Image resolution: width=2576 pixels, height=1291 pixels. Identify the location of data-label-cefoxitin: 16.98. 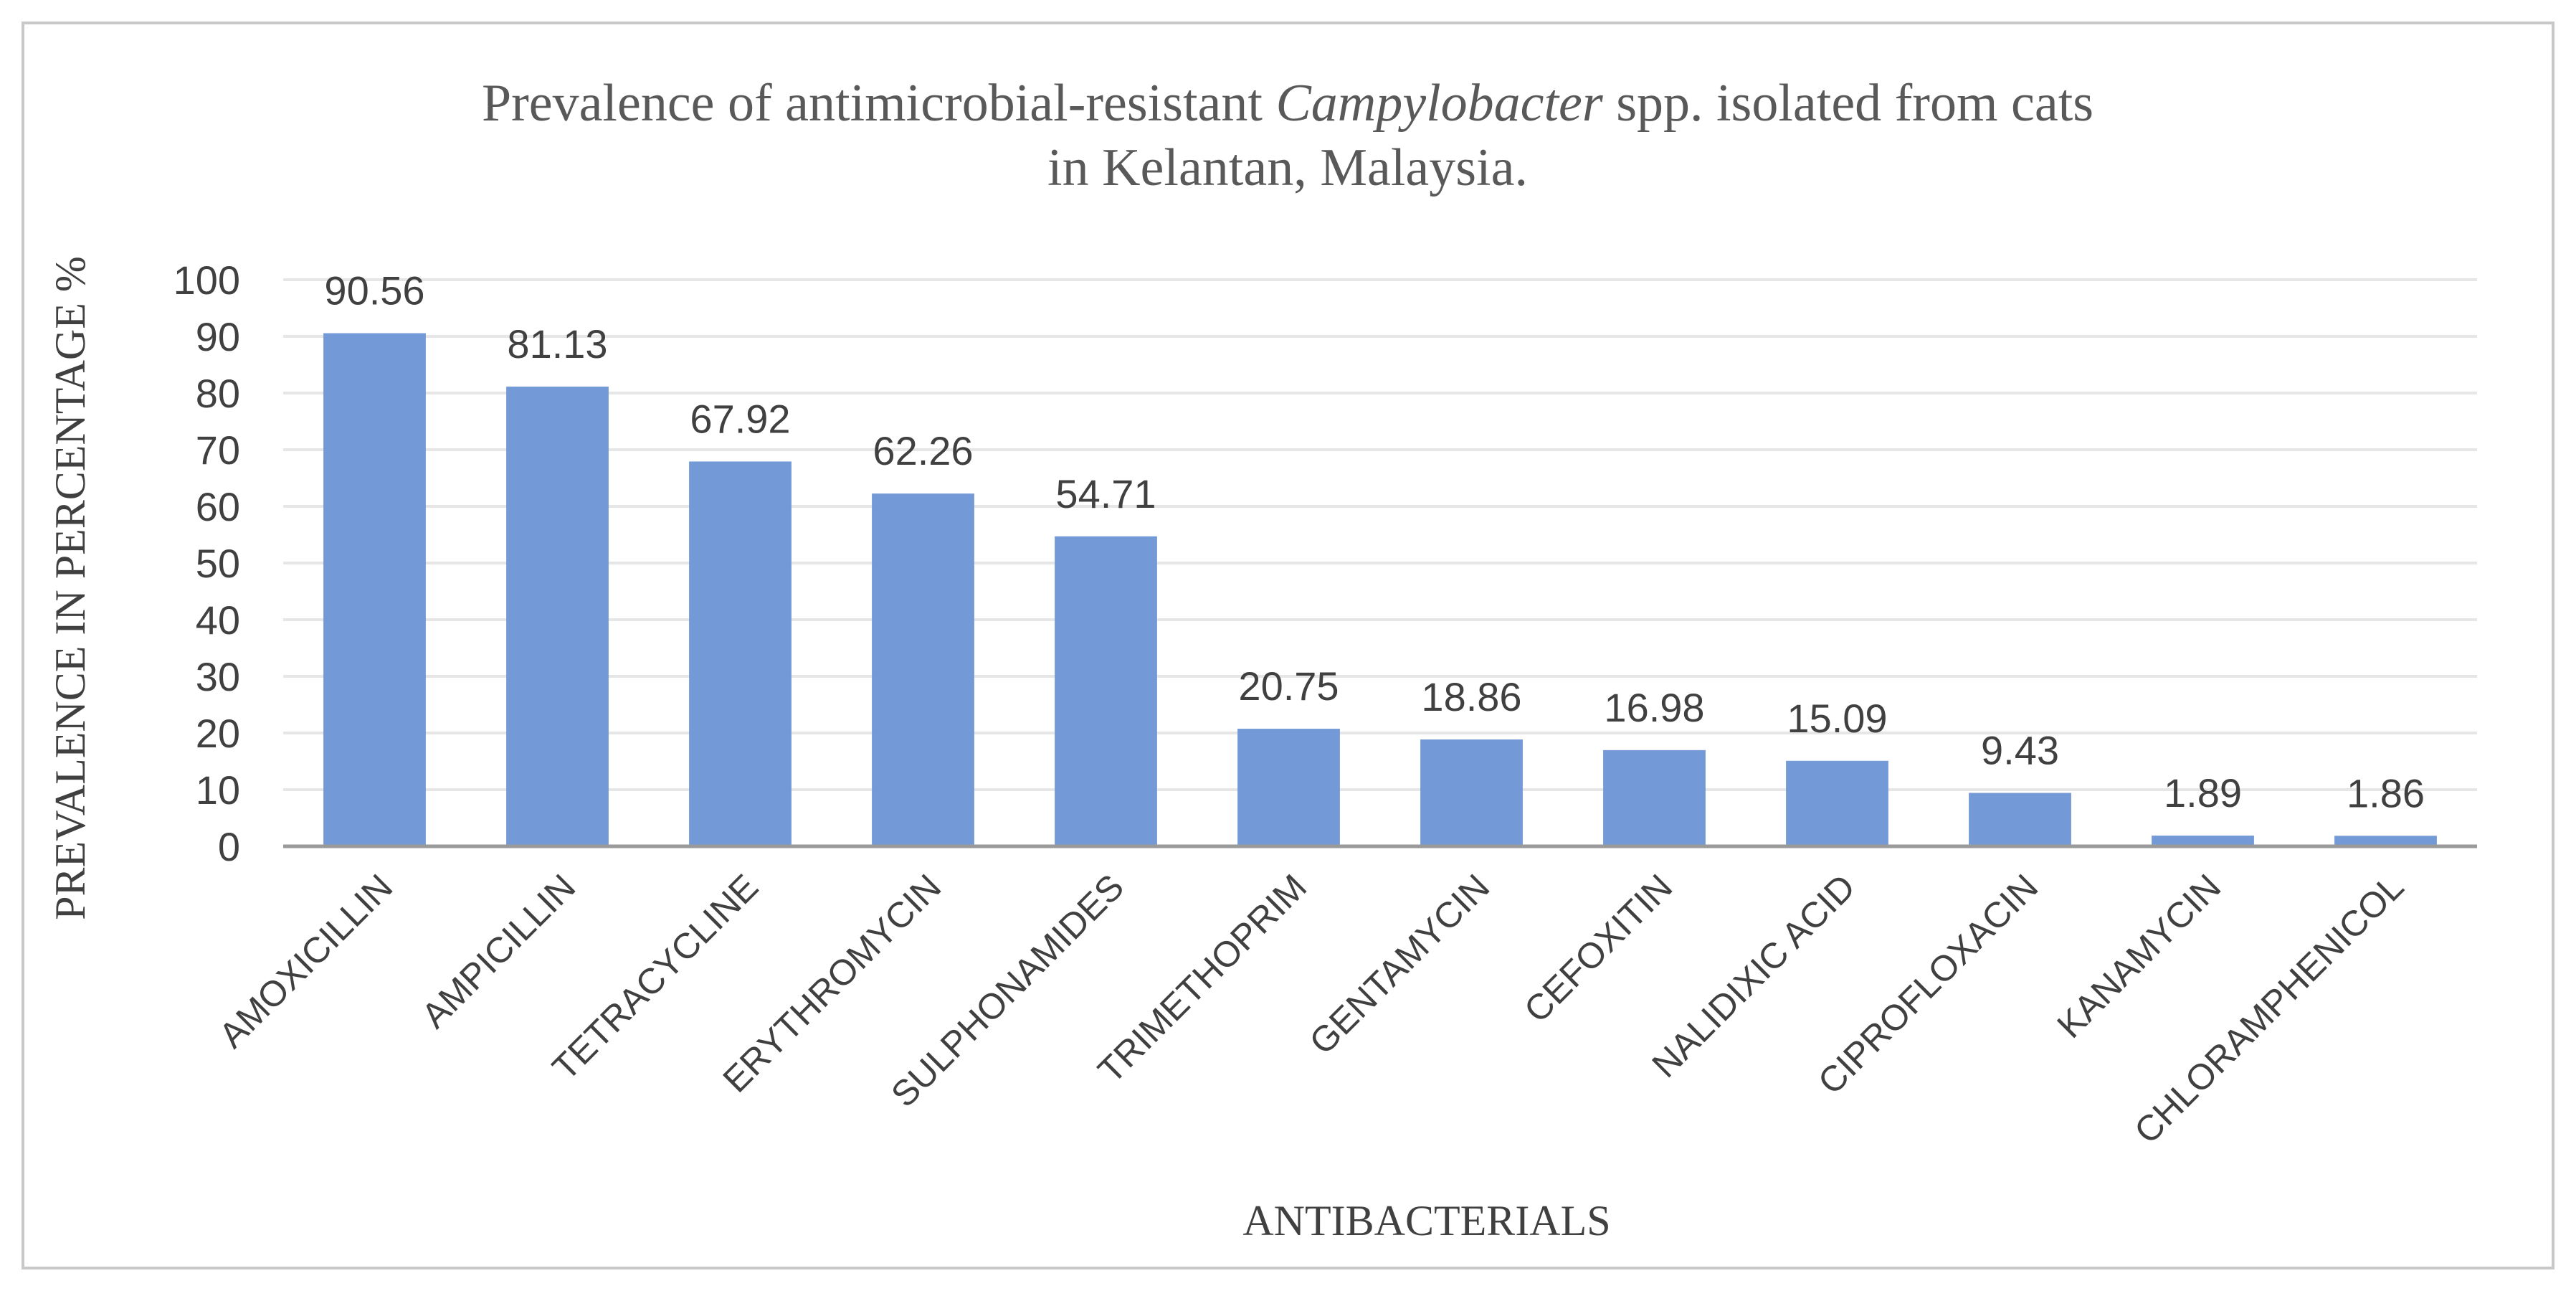
(1654, 707).